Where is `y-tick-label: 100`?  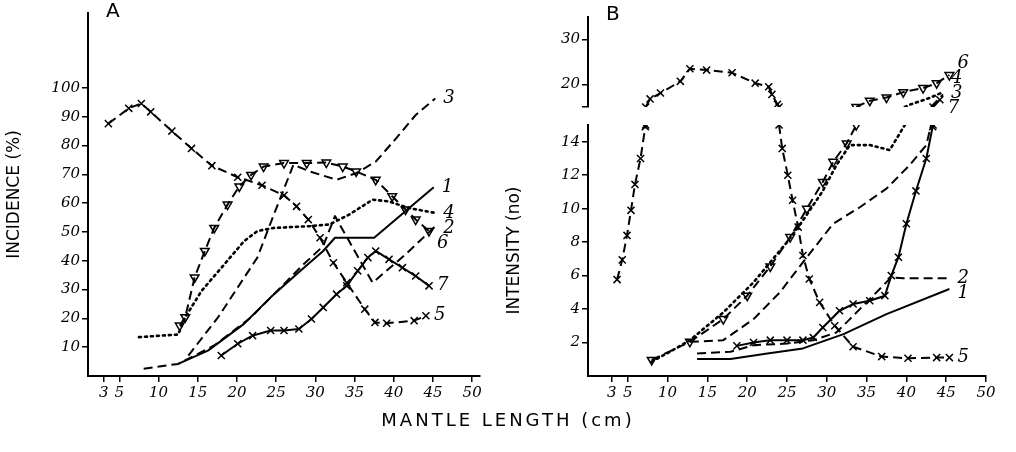
y-tick-label: 100 is located at coordinates (66, 86).